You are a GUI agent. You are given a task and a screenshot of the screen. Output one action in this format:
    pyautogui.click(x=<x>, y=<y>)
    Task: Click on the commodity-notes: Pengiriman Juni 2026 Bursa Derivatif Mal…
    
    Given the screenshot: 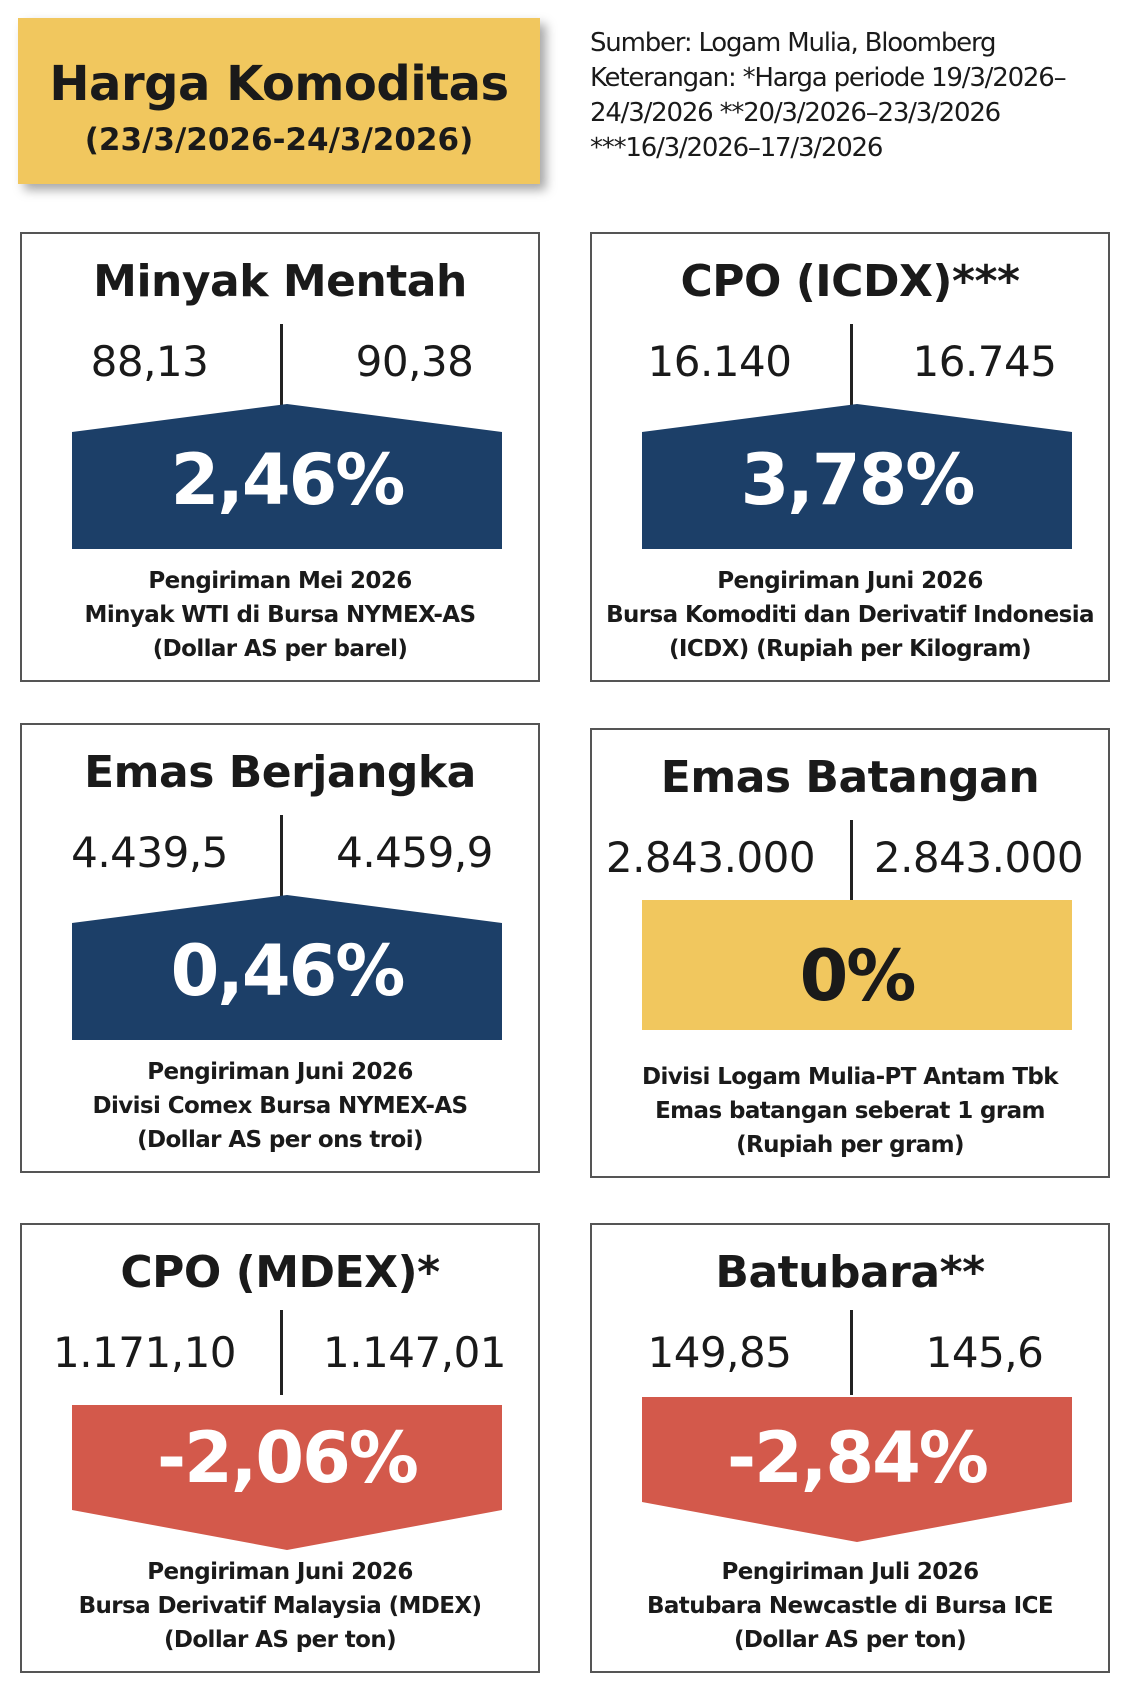 What is the action you would take?
    pyautogui.click(x=280, y=1606)
    